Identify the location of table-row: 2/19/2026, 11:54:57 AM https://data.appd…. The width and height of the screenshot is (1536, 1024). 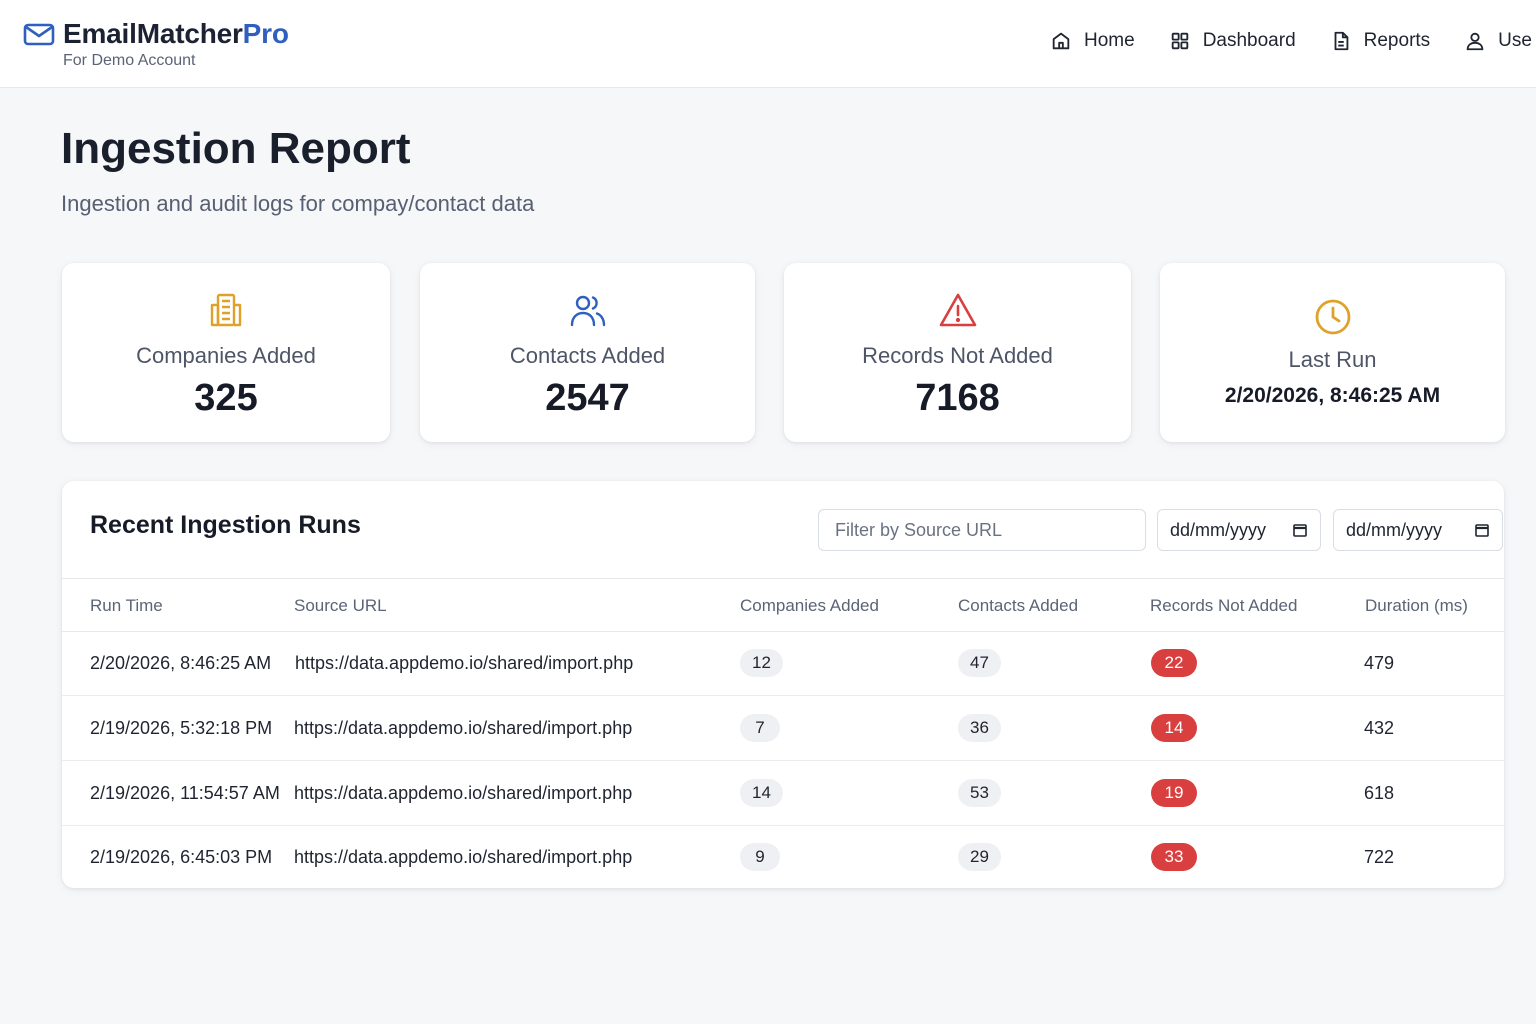
(783, 794).